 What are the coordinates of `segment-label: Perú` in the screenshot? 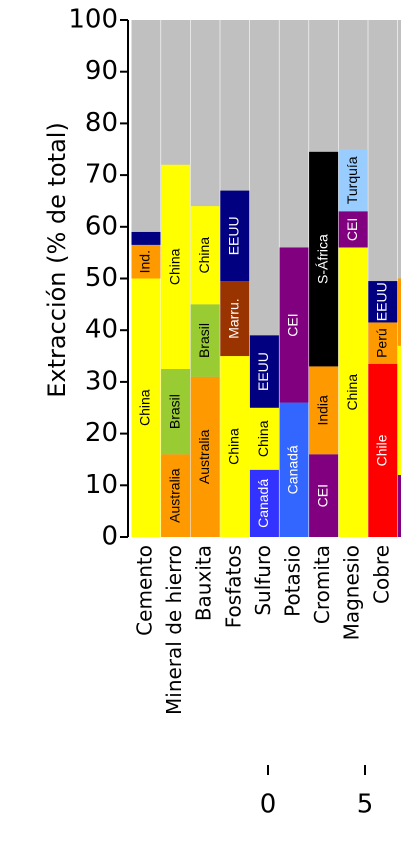 It's located at (382, 343).